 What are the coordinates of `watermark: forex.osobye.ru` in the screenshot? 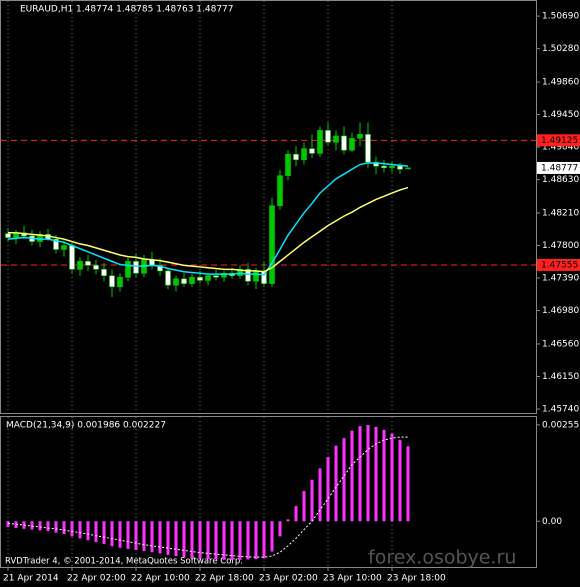 It's located at (442, 558).